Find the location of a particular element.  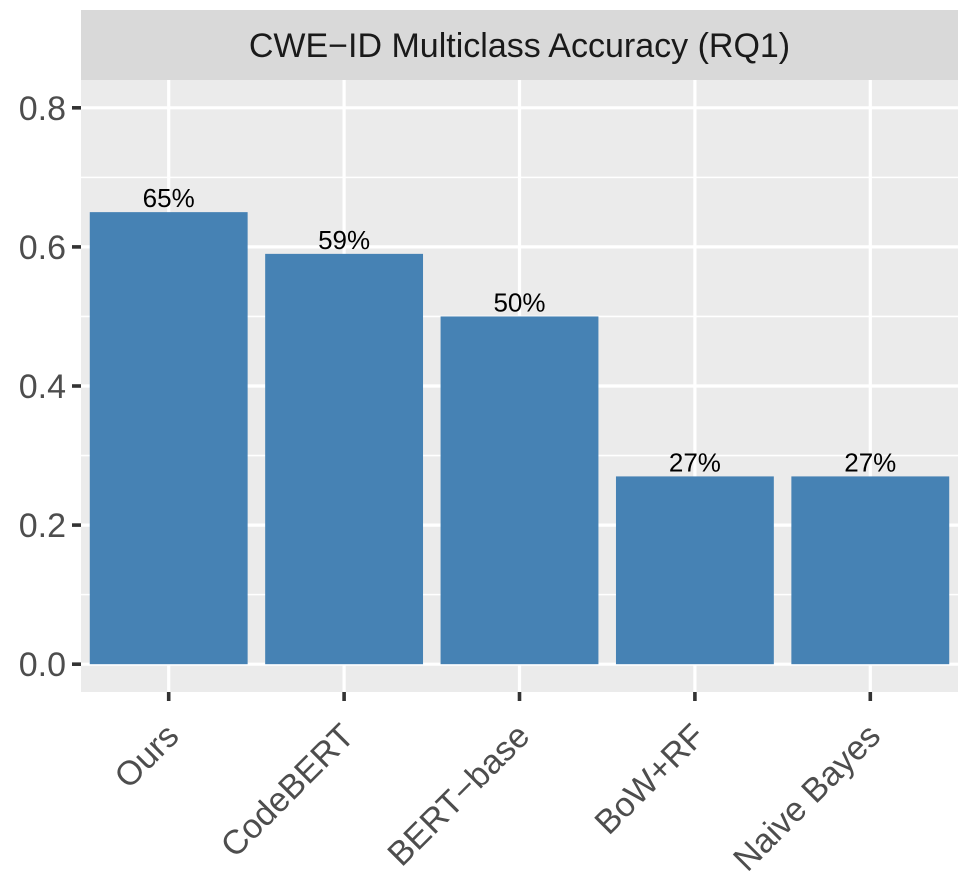

data-label-1: 59% is located at coordinates (344, 240).